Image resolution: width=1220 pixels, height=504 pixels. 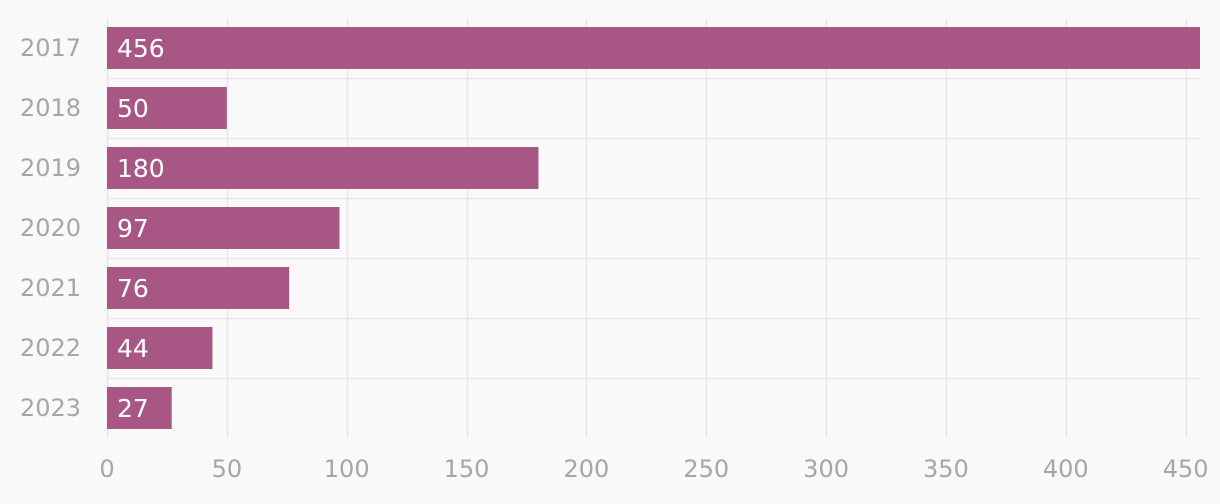 I want to click on data-label: 27, so click(x=133, y=408).